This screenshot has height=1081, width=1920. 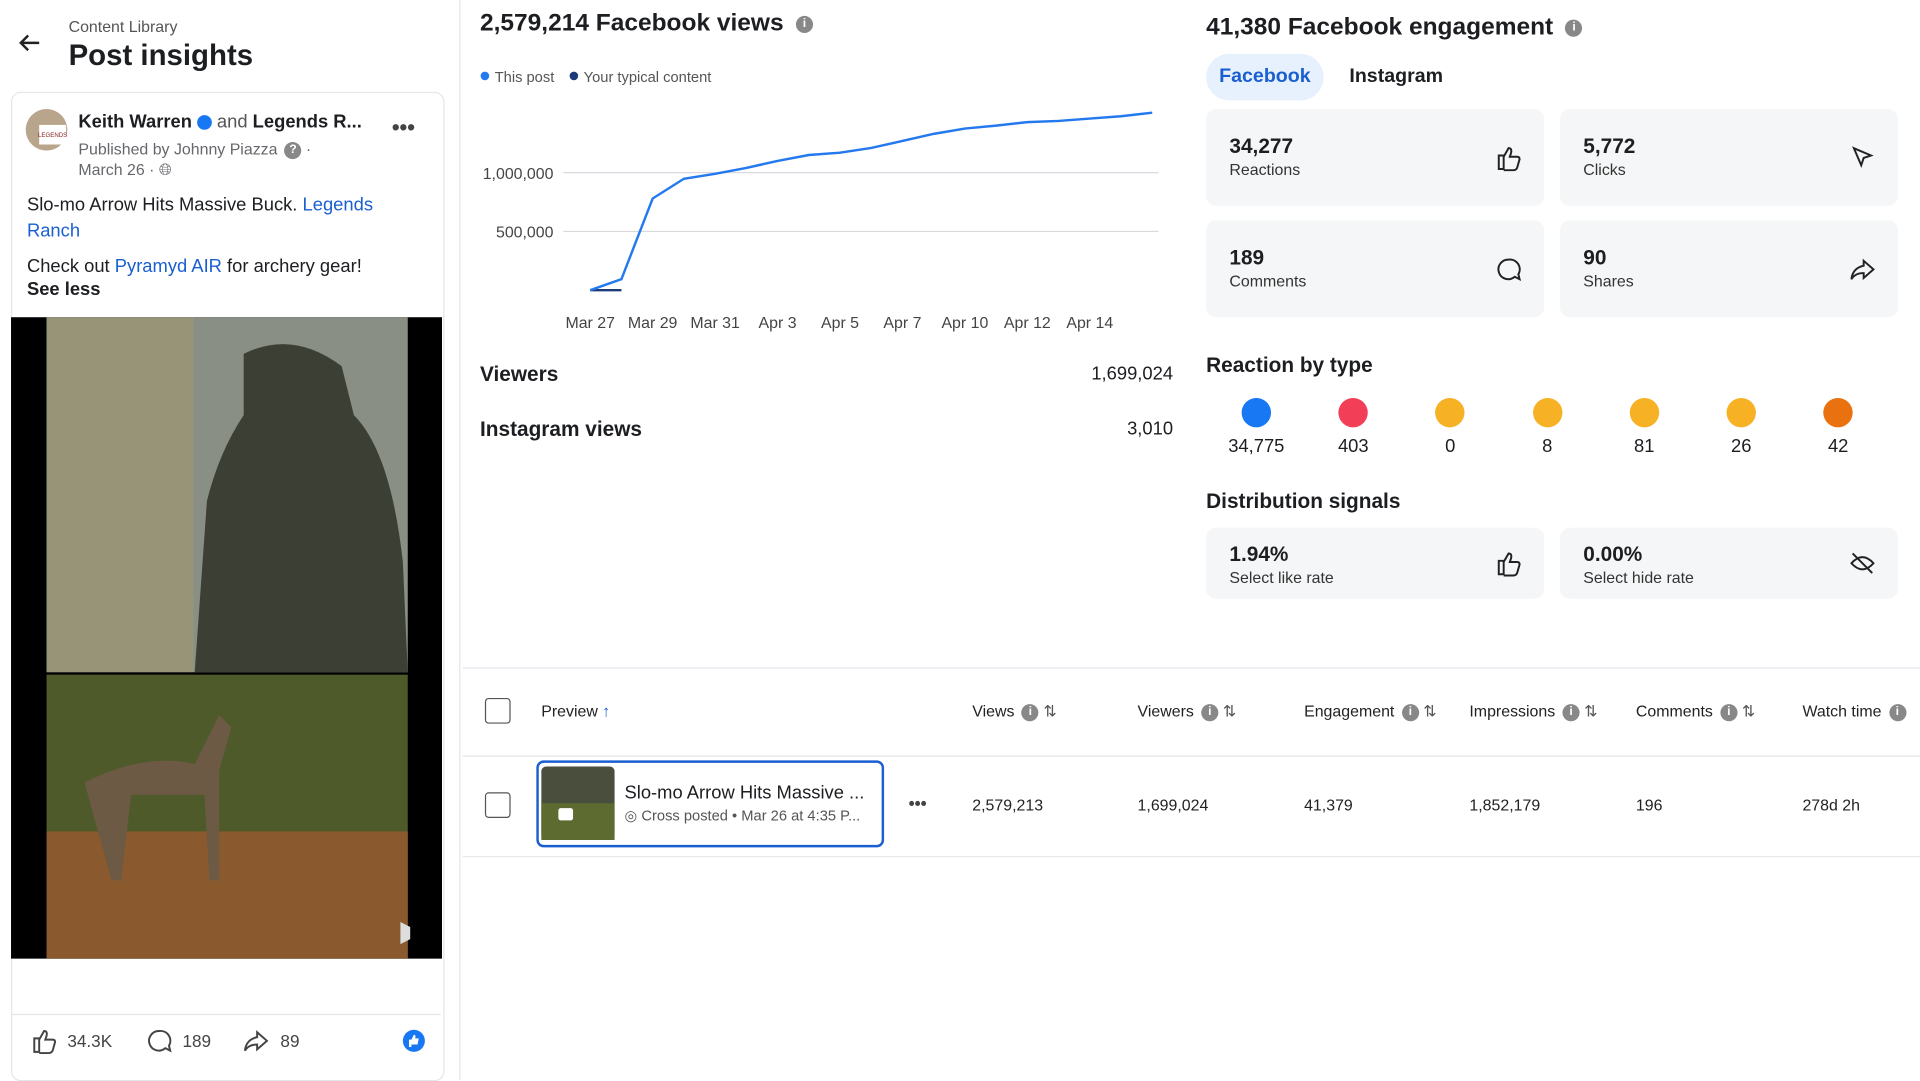 What do you see at coordinates (1191, 762) in the screenshot?
I see `table` at bounding box center [1191, 762].